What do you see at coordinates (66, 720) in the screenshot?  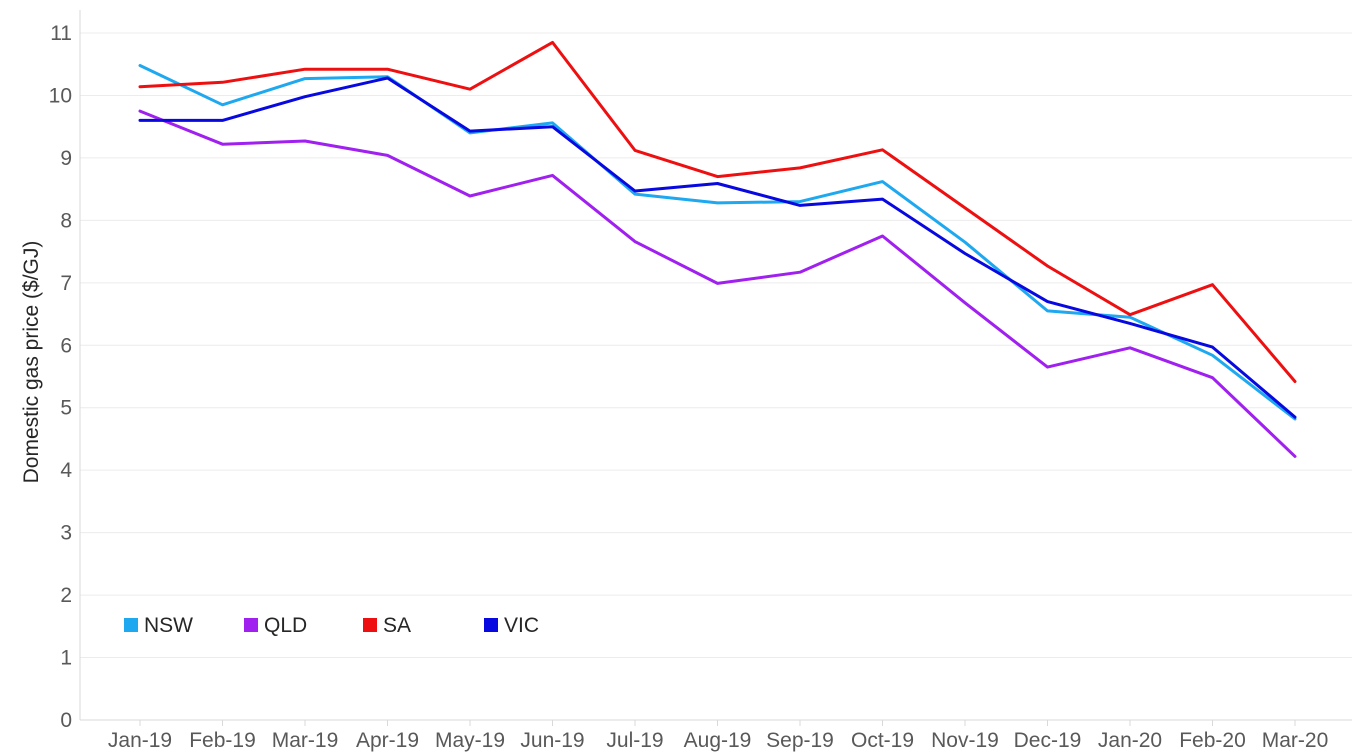 I see `y-tick-label: 0` at bounding box center [66, 720].